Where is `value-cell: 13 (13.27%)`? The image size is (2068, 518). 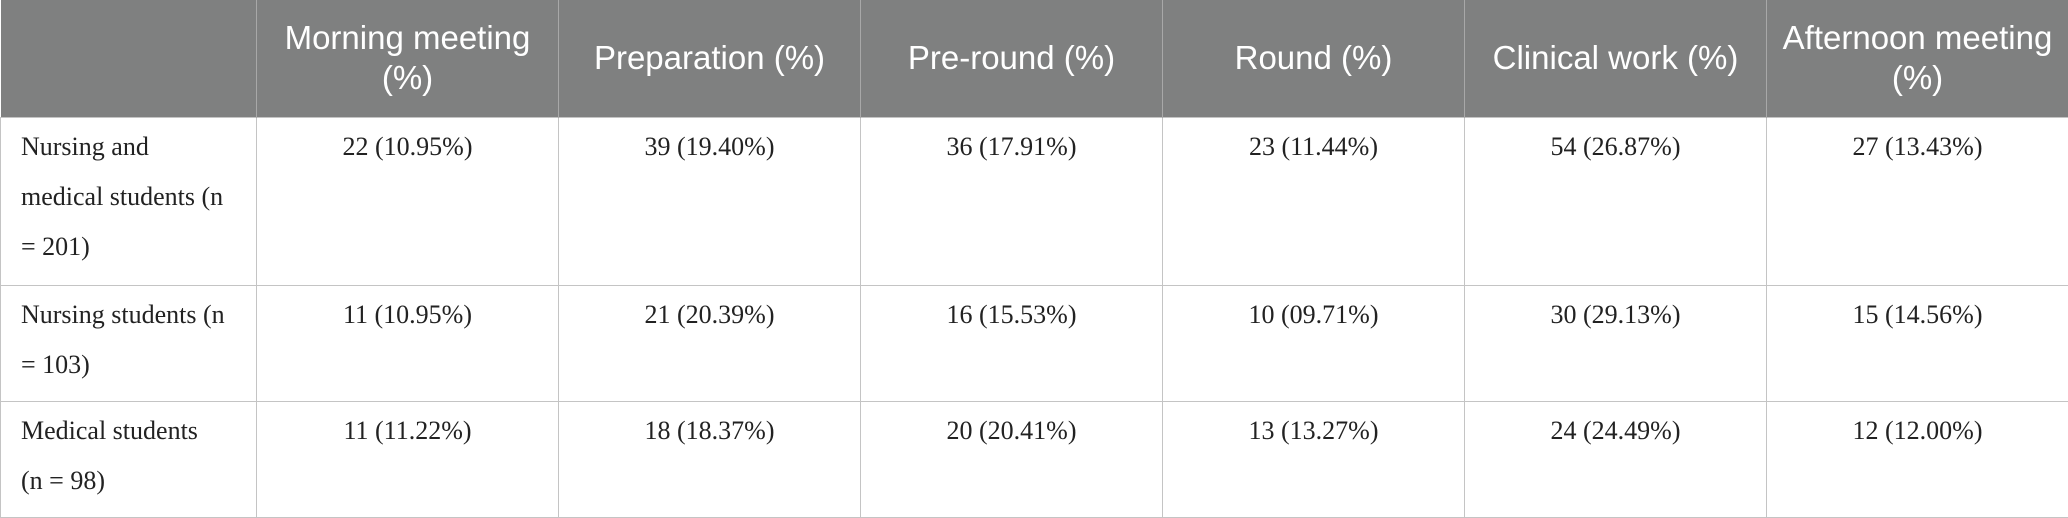
value-cell: 13 (13.27%) is located at coordinates (1314, 459).